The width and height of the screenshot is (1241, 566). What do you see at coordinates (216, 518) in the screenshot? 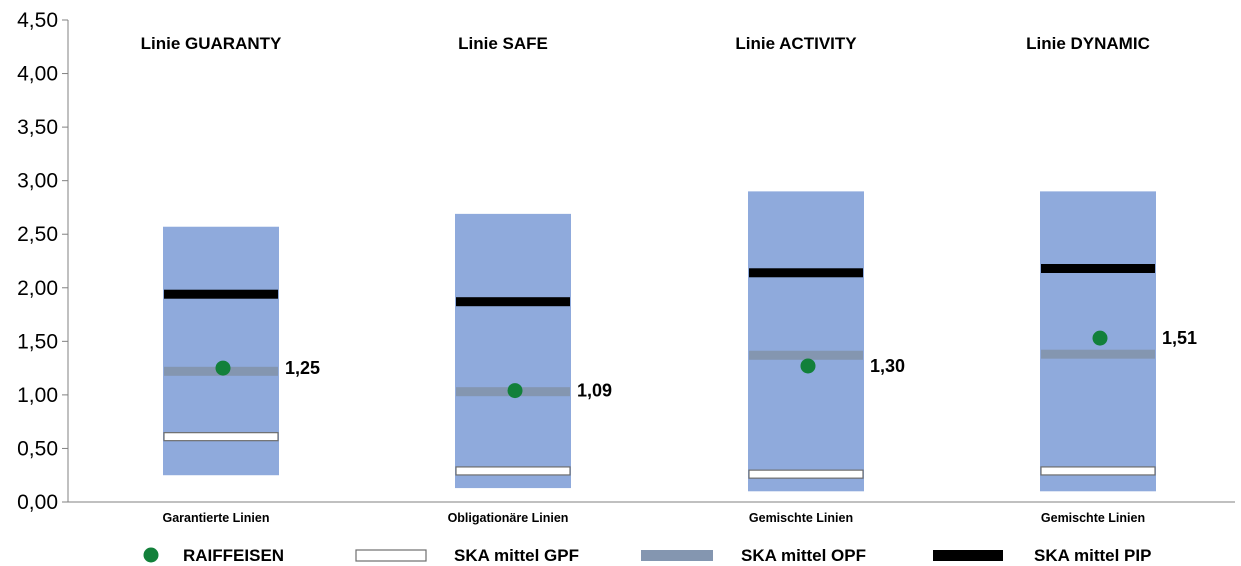
I see `category-label: Garantierte Linien` at bounding box center [216, 518].